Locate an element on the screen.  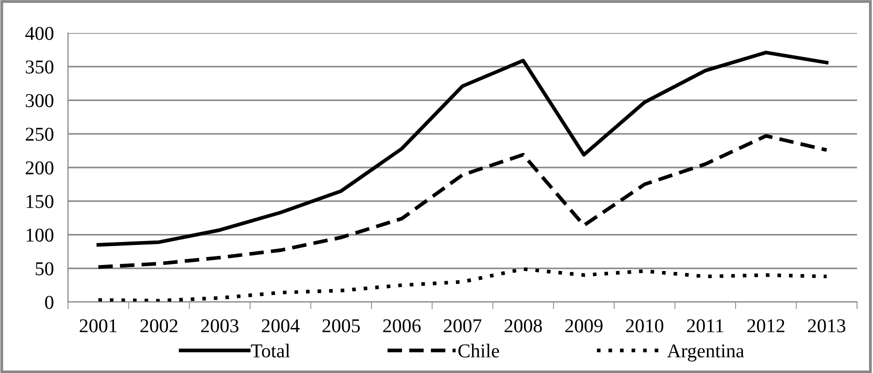
y-tick-label: 0 is located at coordinates (49, 302).